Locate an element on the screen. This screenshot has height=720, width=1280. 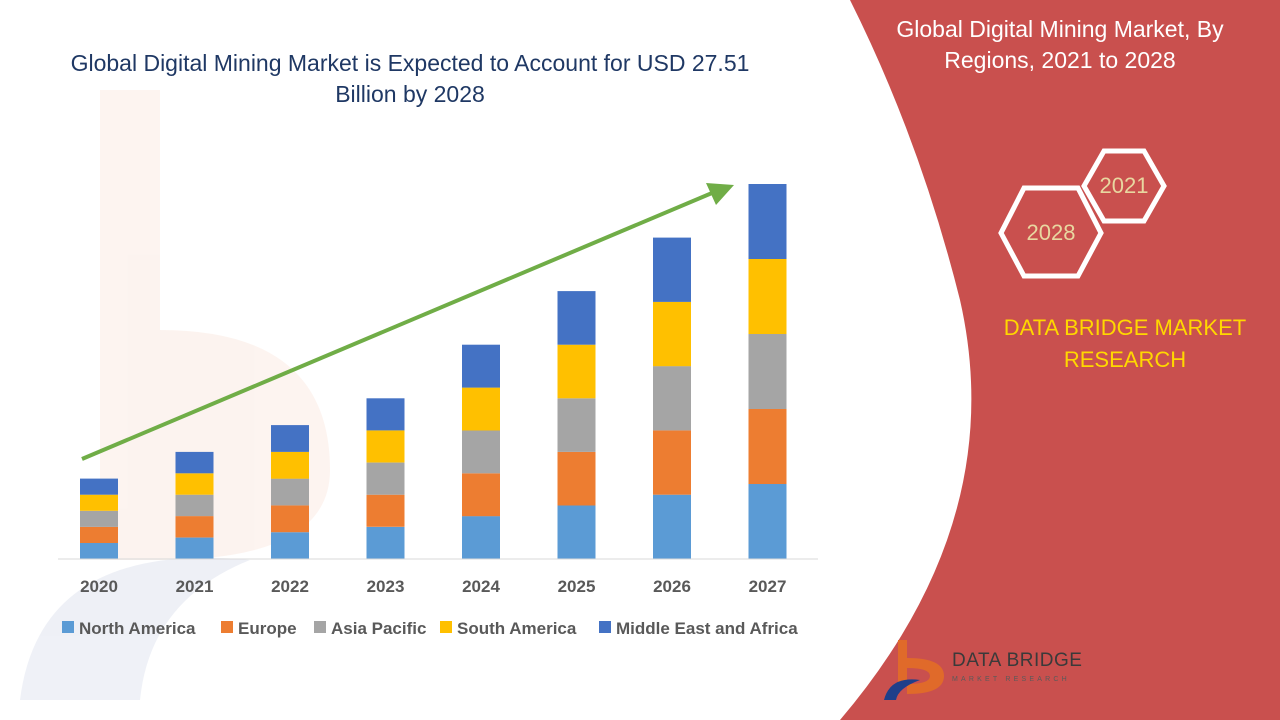
bar-2027-south-america is located at coordinates (767, 296).